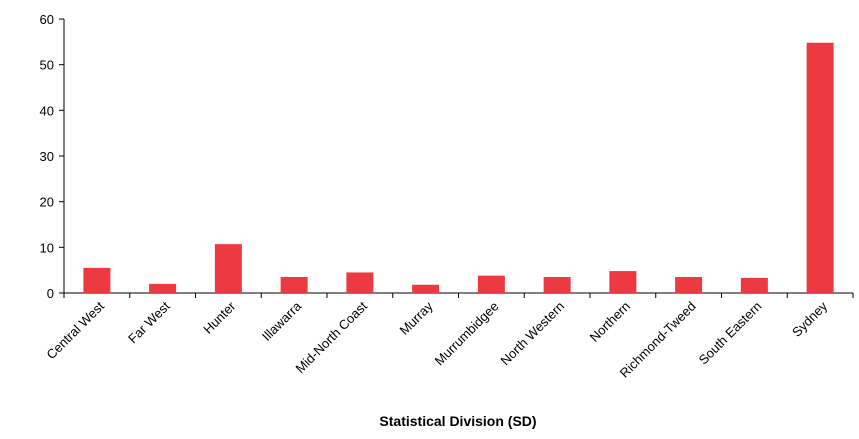 This screenshot has height=439, width=859. I want to click on x-tick-label: Murray, so click(417, 318).